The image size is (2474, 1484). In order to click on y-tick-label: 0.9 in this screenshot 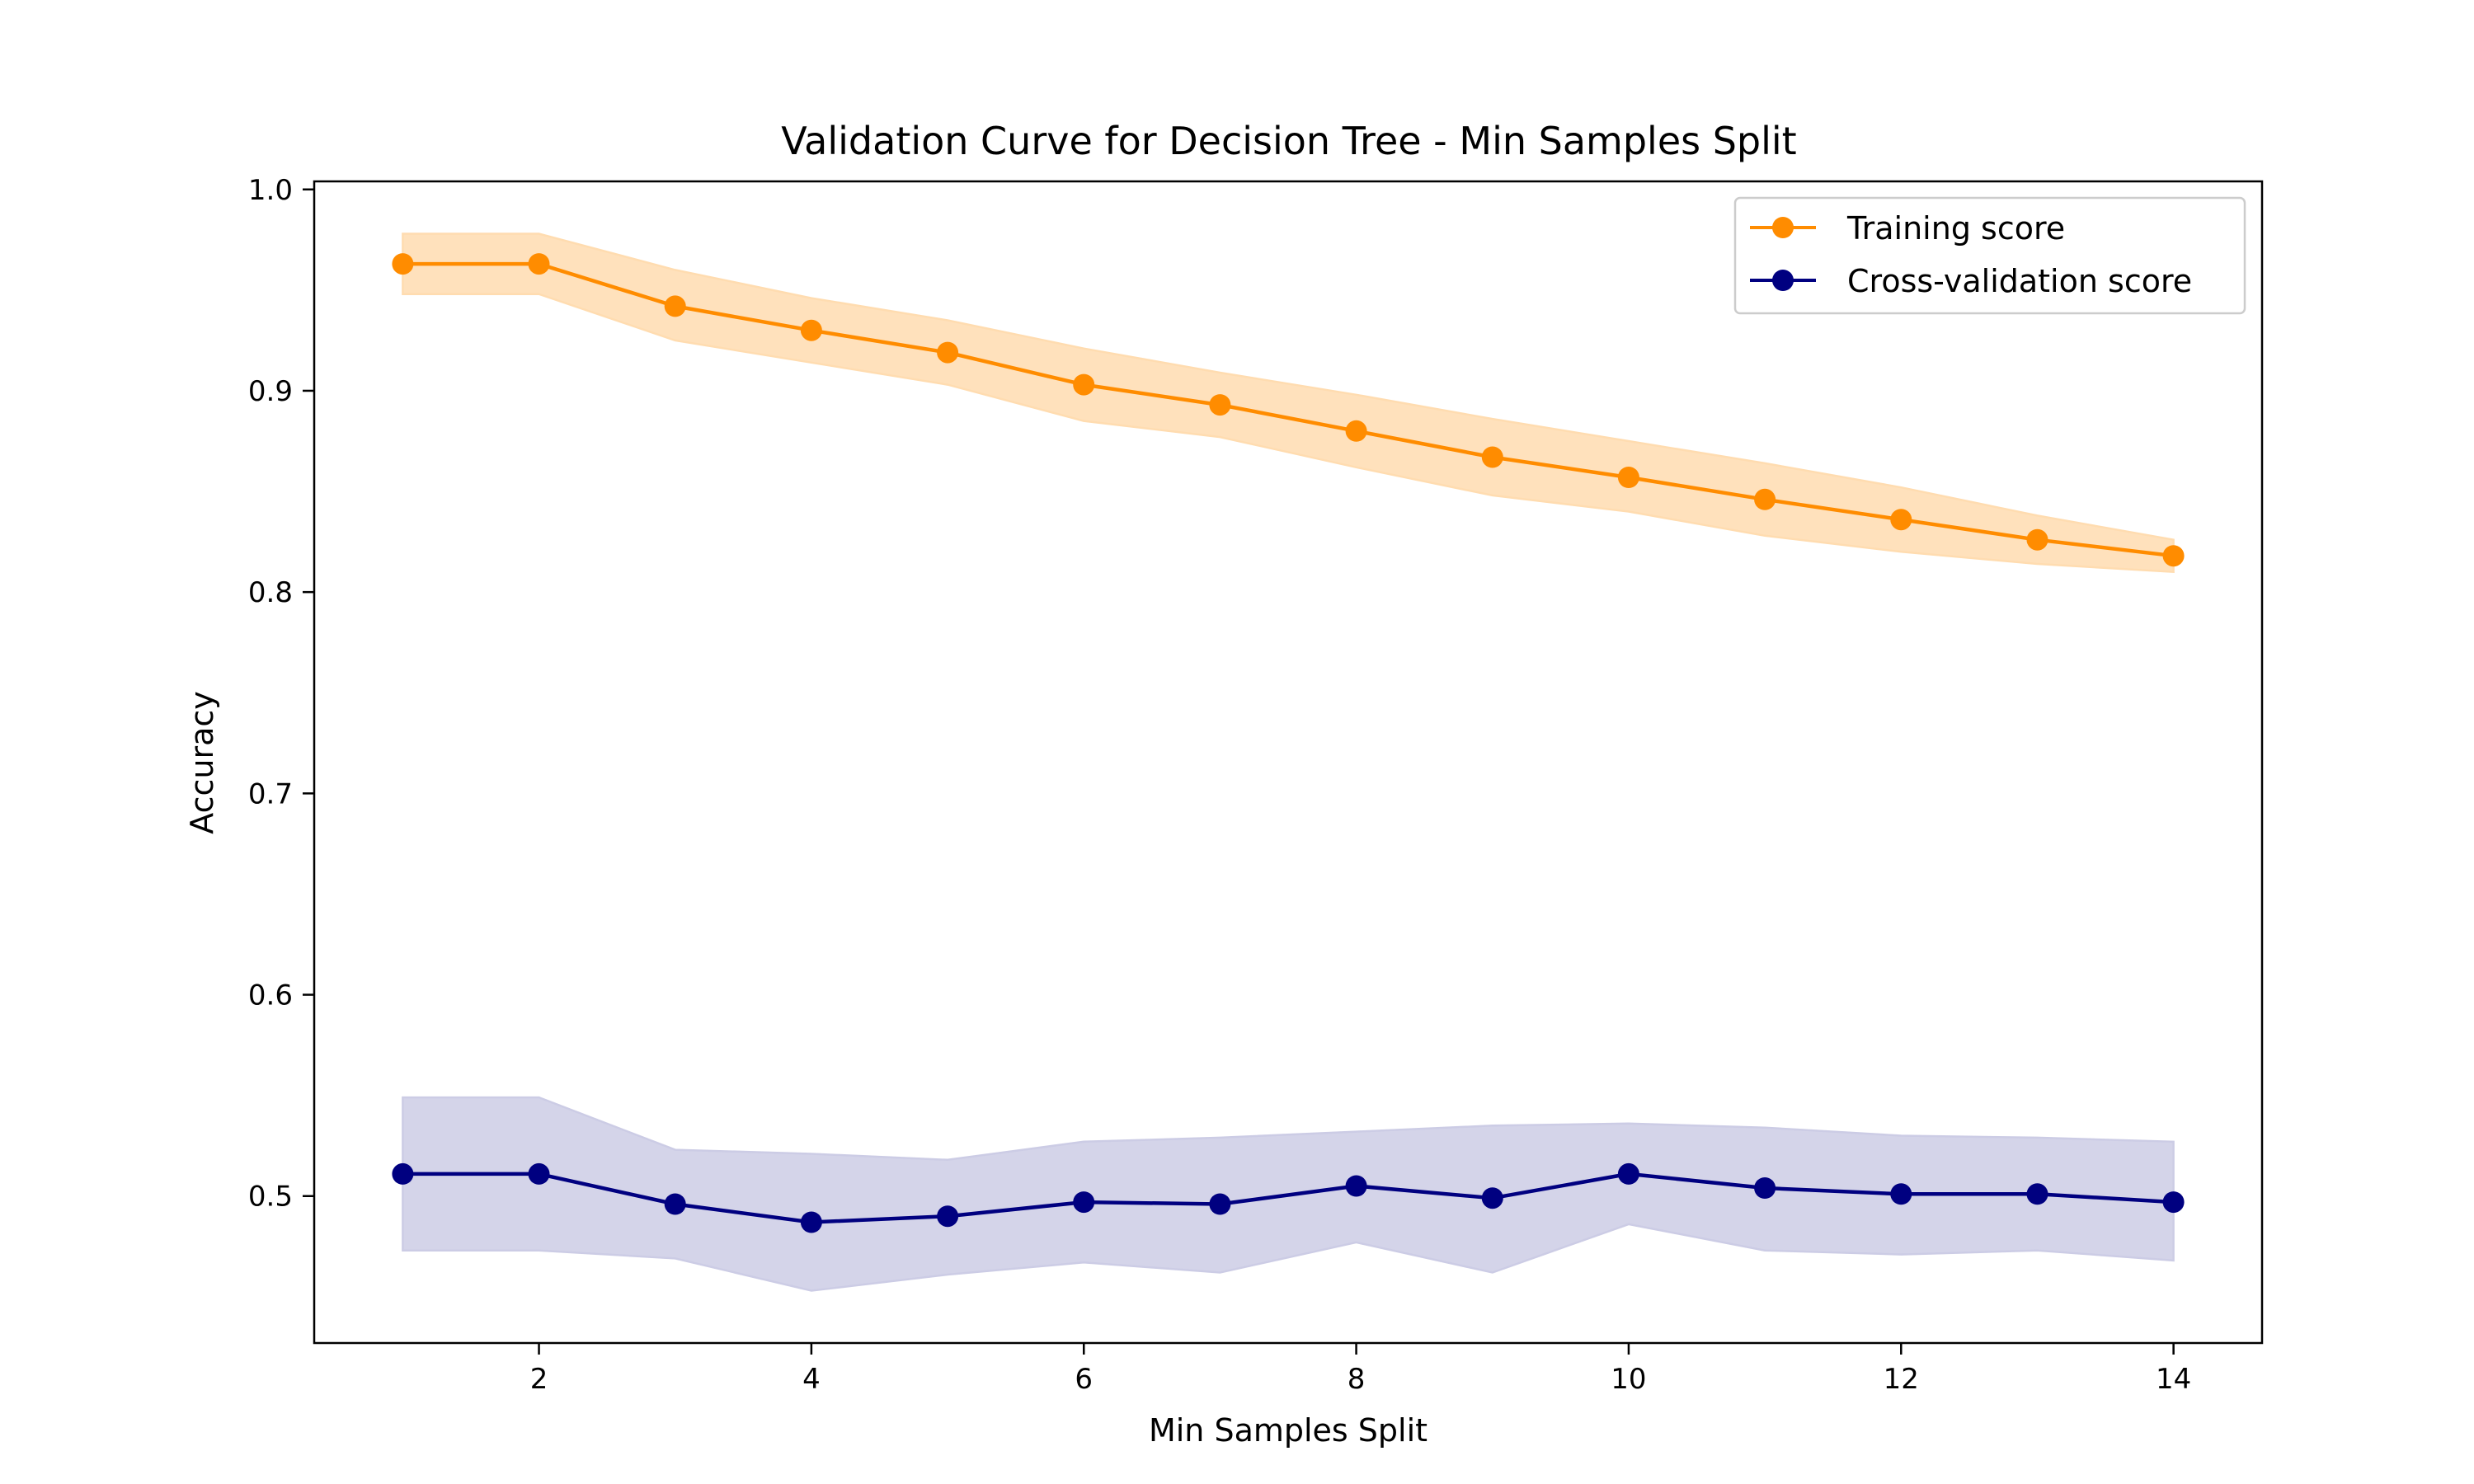, I will do `click(270, 391)`.